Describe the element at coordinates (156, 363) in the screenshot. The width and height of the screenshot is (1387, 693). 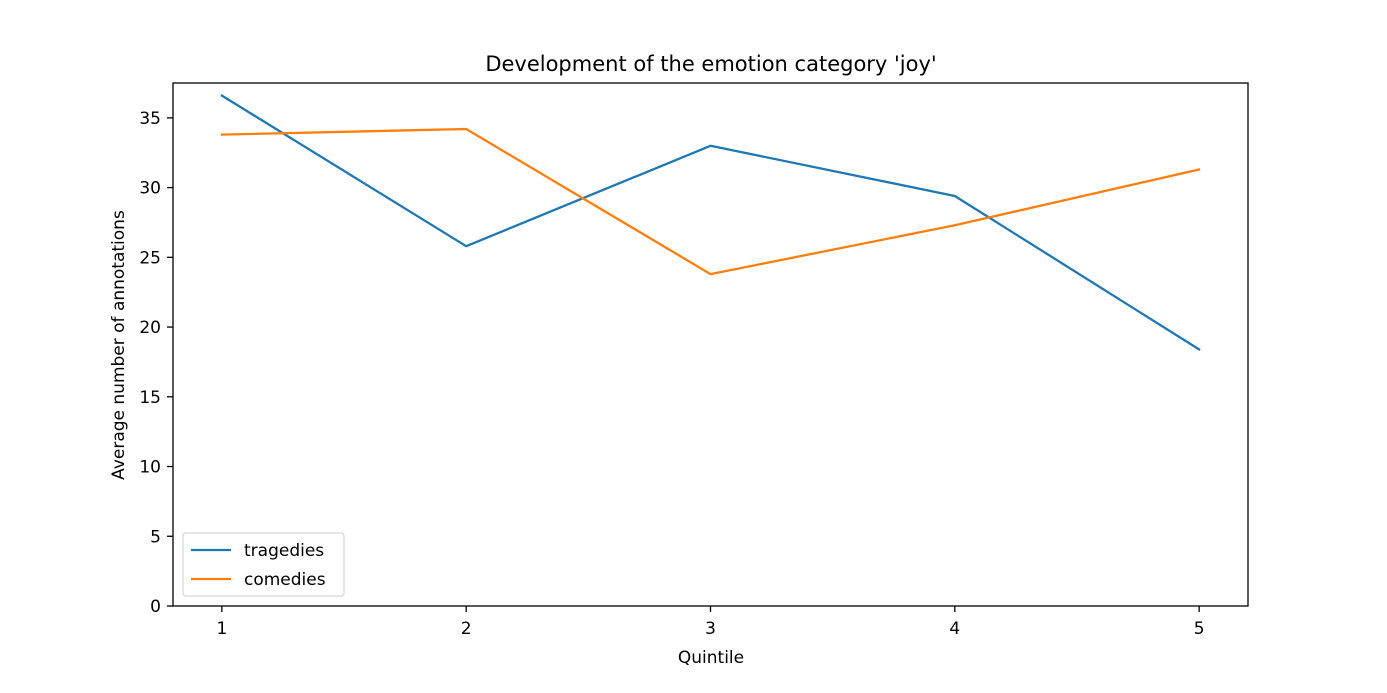
I see `y-axis-ticks: 0 5 10 15 20 25 30 35` at that location.